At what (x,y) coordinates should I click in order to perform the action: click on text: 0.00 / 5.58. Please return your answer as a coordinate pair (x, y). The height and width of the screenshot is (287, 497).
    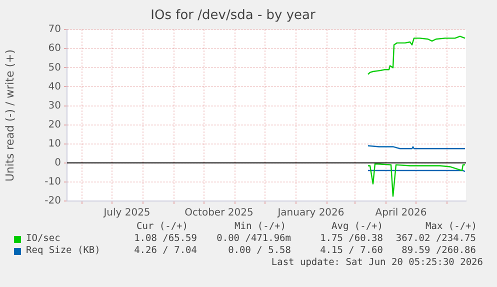
    Looking at the image, I should click on (259, 251).